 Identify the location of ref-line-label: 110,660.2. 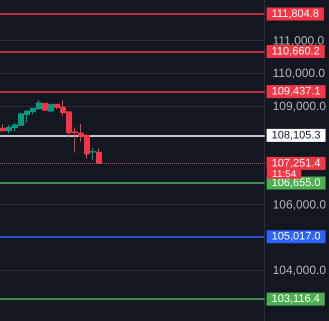
(296, 52).